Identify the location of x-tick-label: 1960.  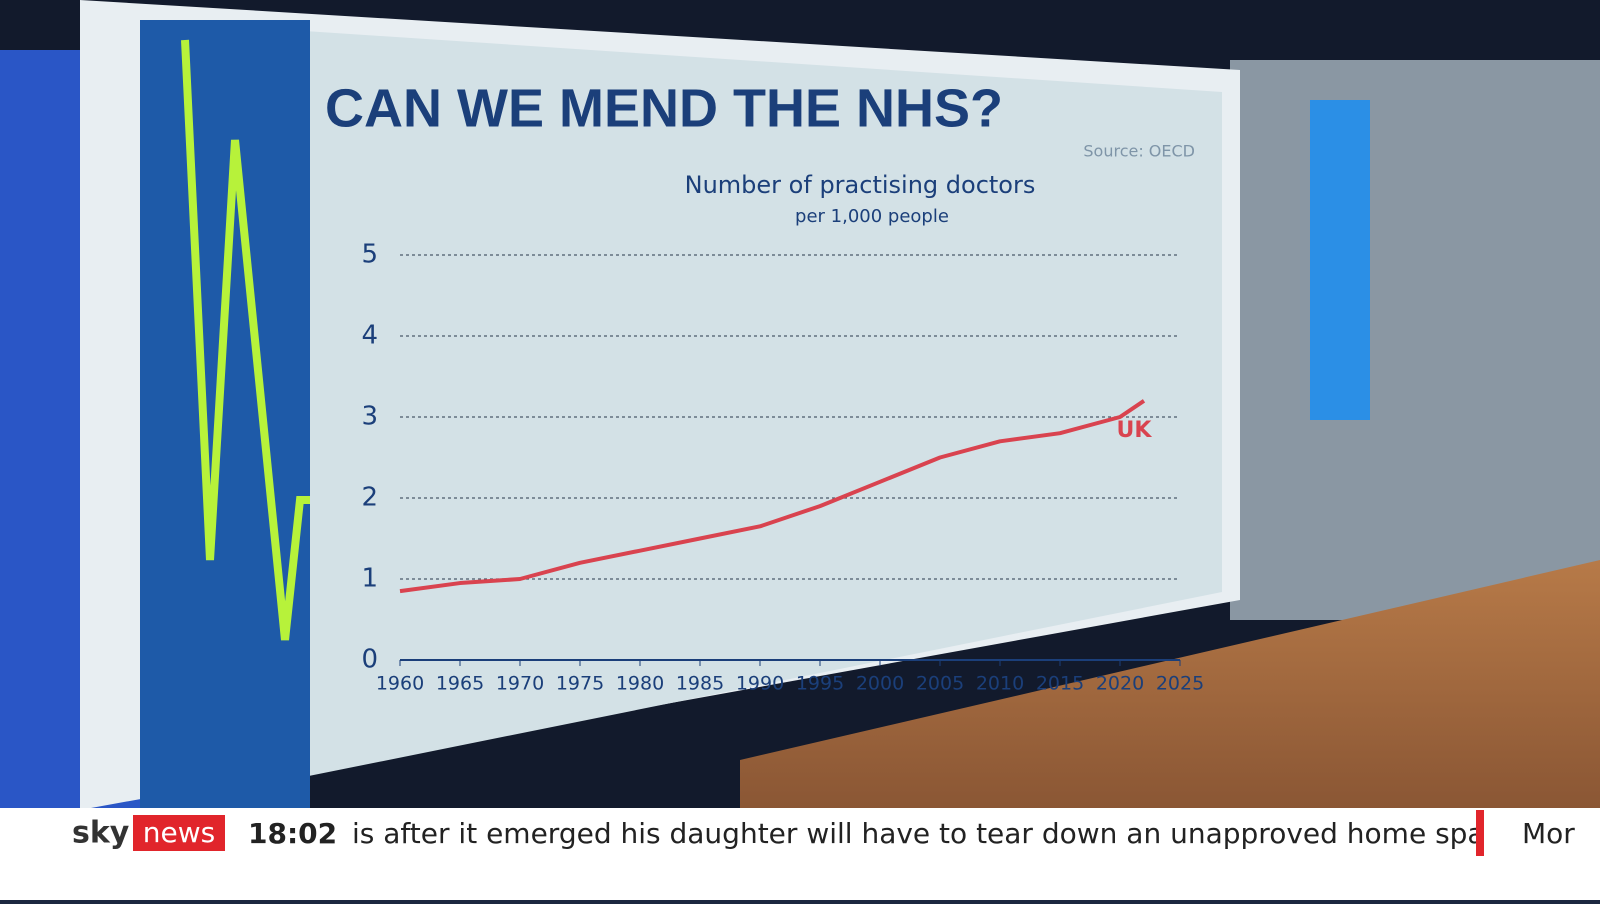
(400, 684).